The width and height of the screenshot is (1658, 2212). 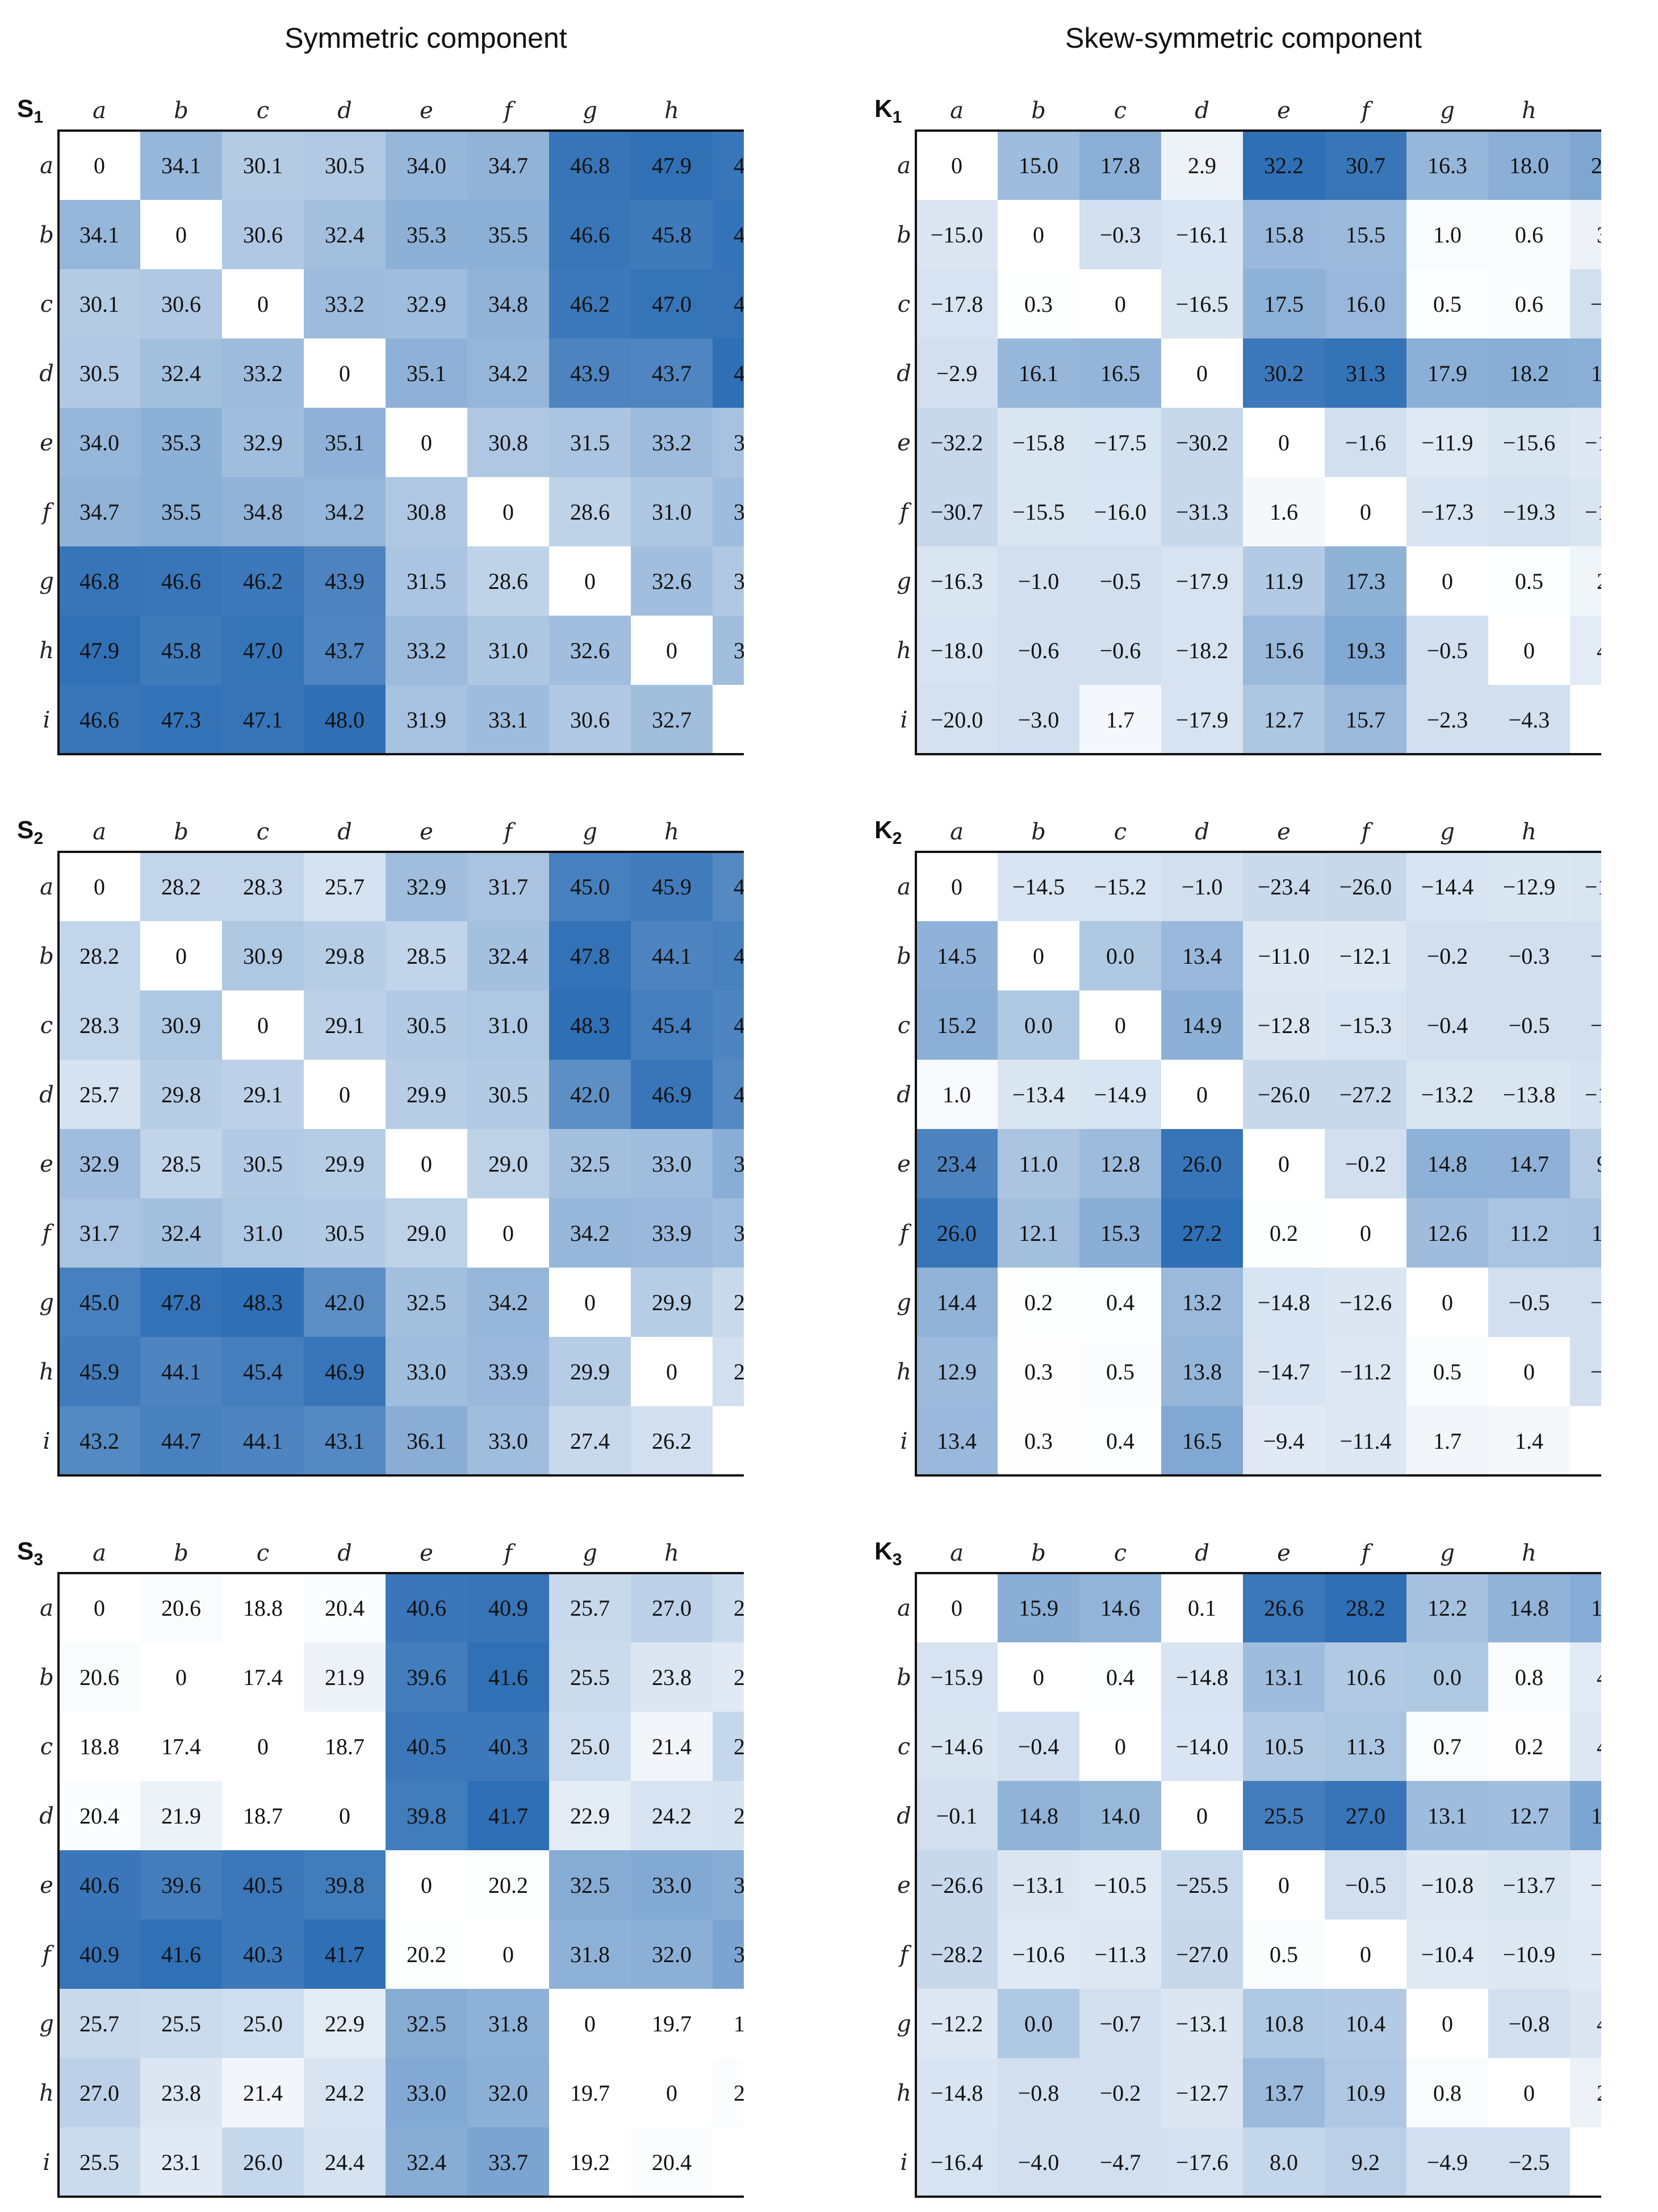 I want to click on cell-value: 0.4, so click(x=1120, y=1303).